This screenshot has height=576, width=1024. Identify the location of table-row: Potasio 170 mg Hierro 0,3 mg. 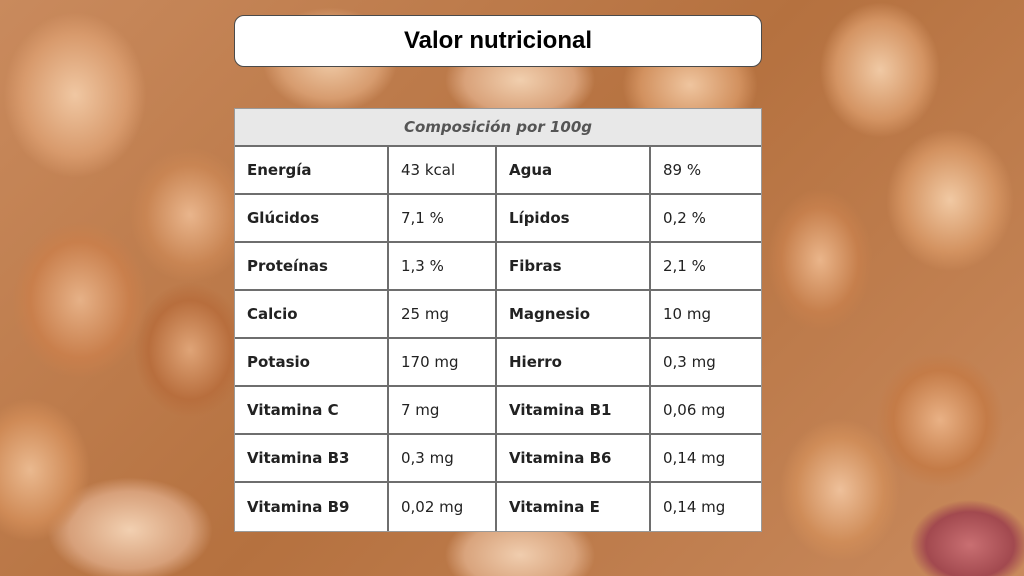
(498, 363).